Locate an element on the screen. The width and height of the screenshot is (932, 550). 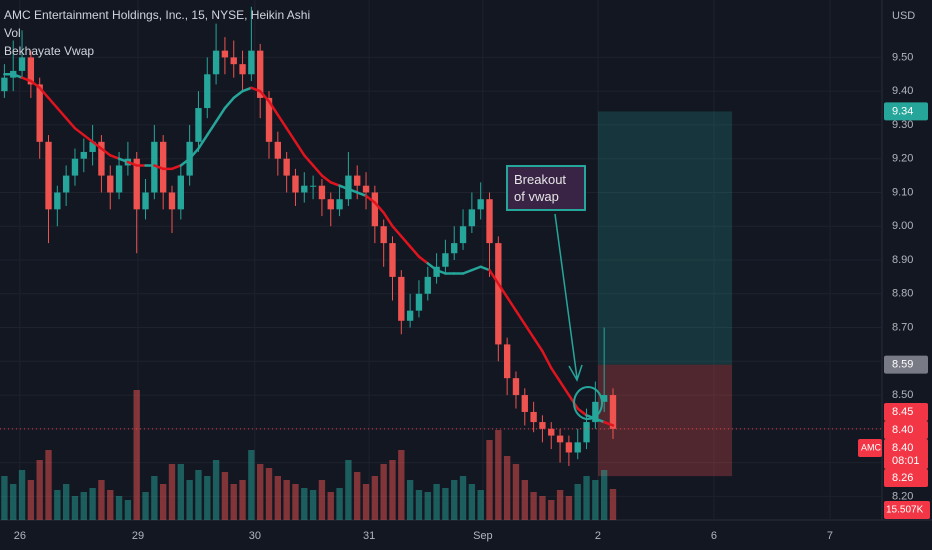
currency-label: USD is located at coordinates (903, 16).